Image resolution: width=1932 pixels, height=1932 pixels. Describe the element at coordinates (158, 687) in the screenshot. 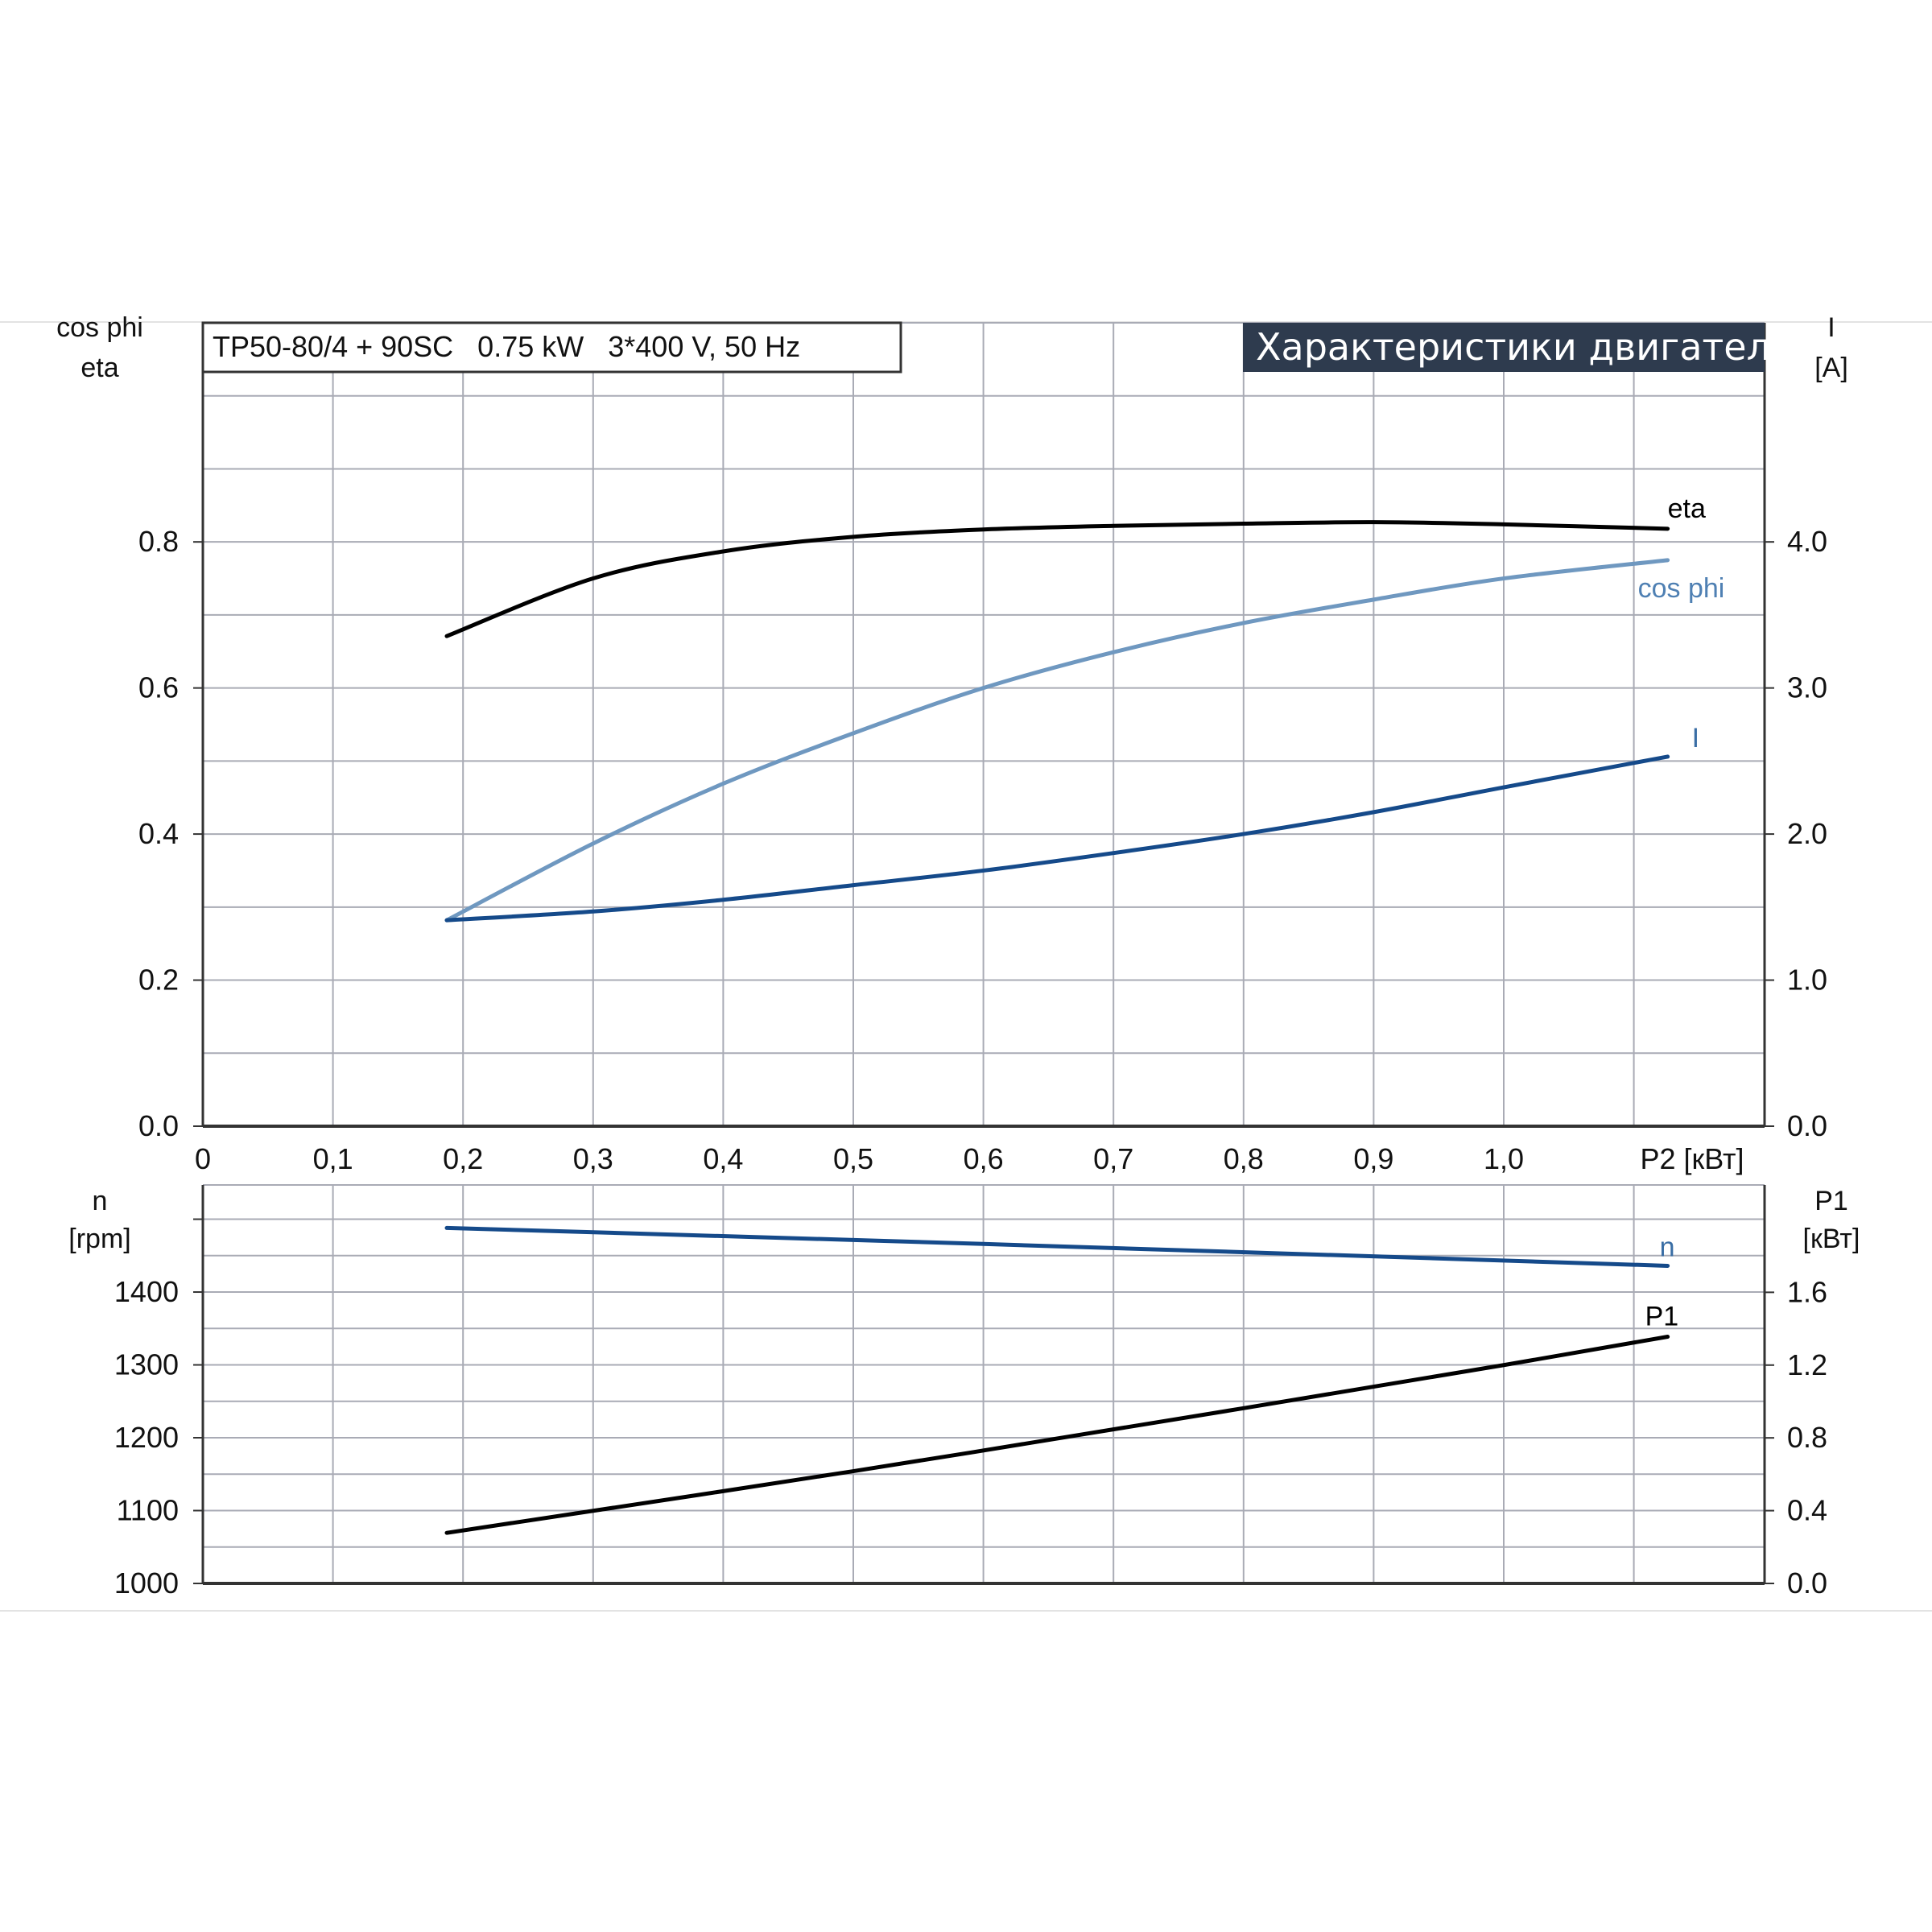

I see `left-tick-label: 0.6` at that location.